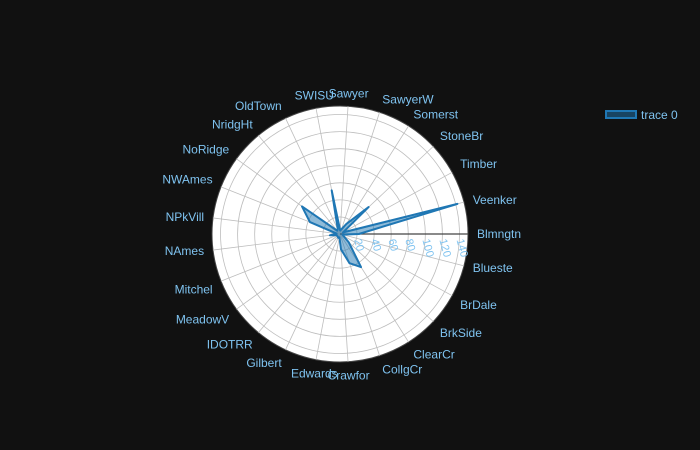 The width and height of the screenshot is (700, 450). What do you see at coordinates (461, 333) in the screenshot?
I see `category-label: BrkSide` at bounding box center [461, 333].